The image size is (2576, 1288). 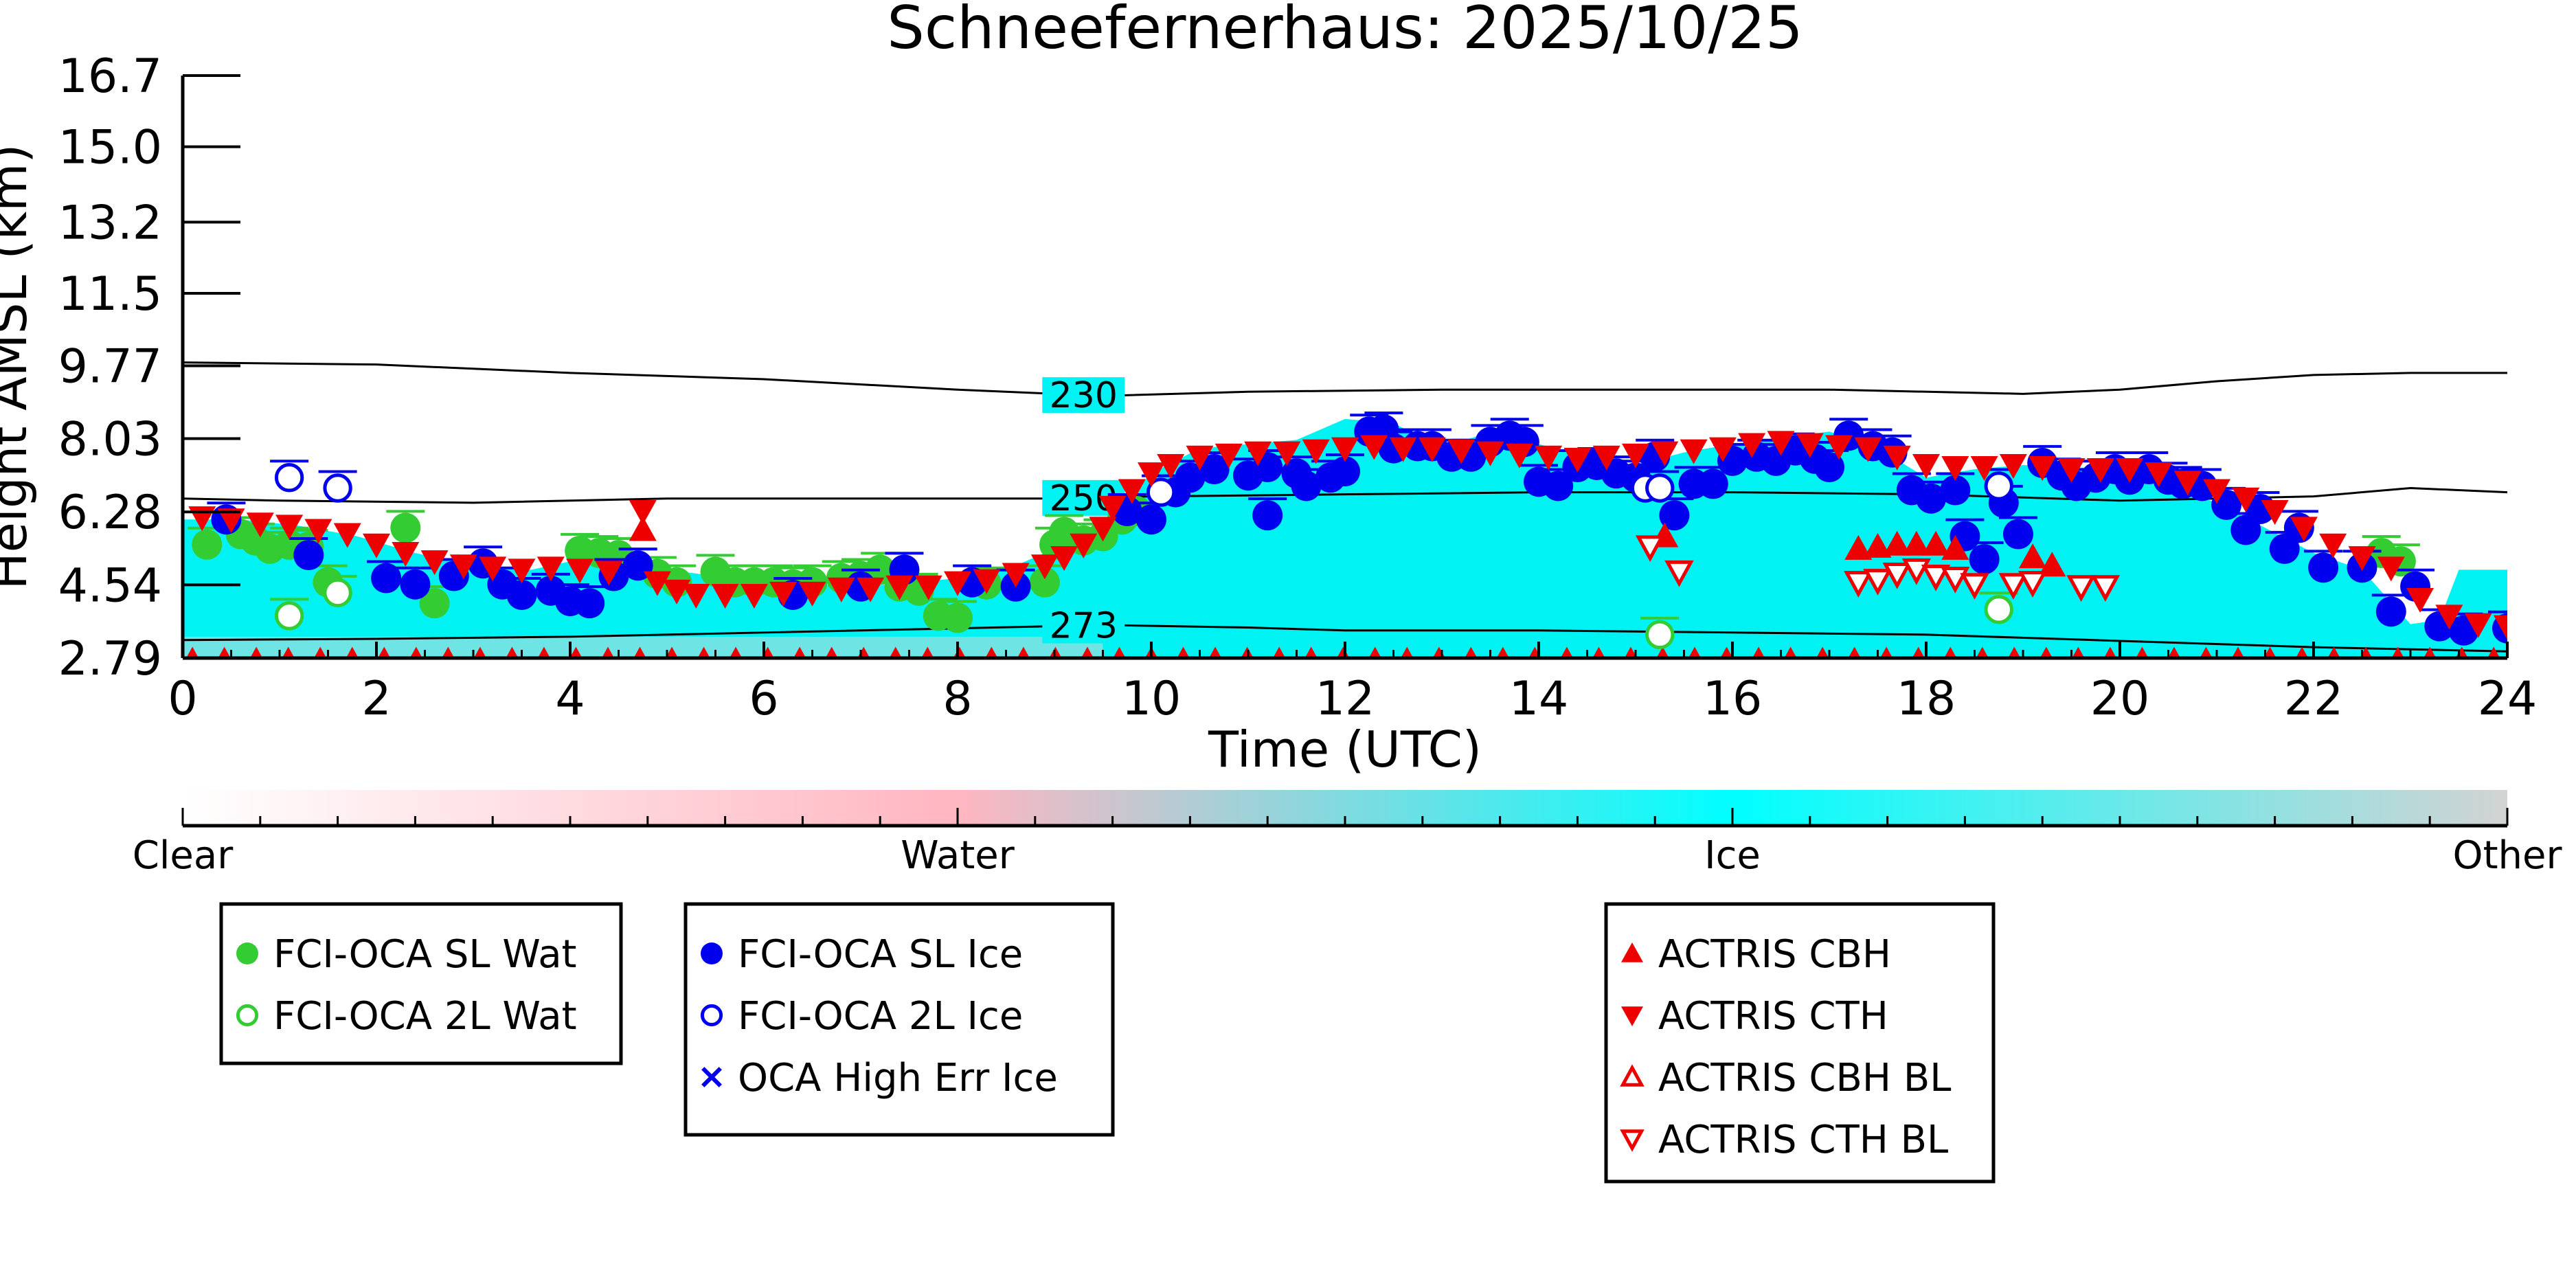 What do you see at coordinates (1539, 699) in the screenshot?
I see `x-tick-label: 14` at bounding box center [1539, 699].